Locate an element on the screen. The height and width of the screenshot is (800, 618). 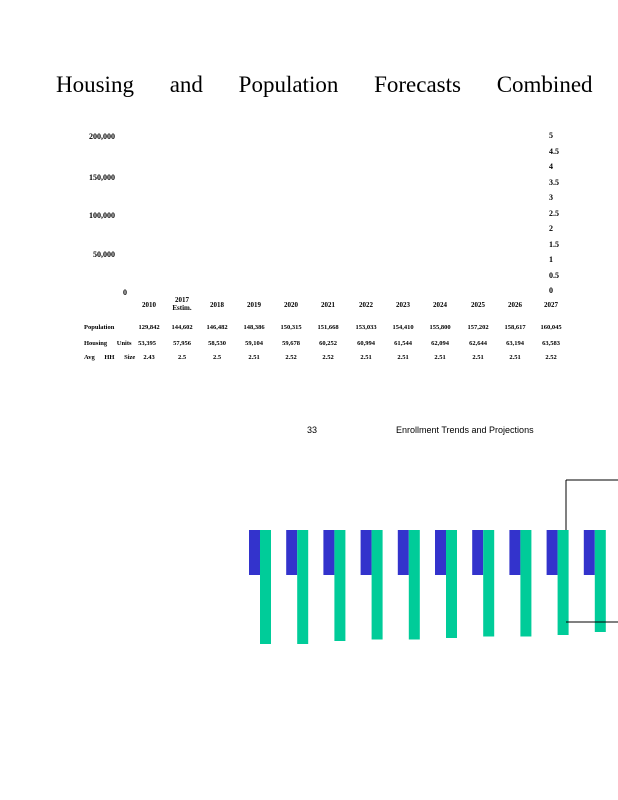
page-number: 33 is located at coordinates (312, 430).